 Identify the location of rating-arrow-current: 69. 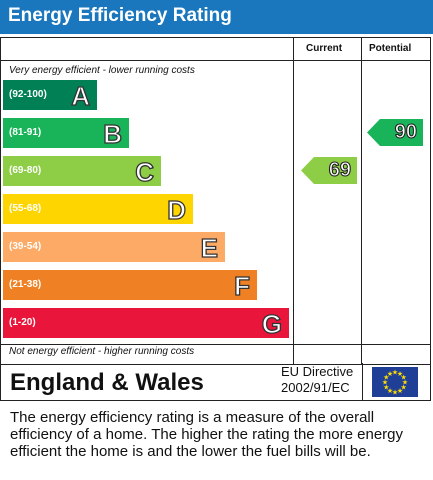
(329, 170).